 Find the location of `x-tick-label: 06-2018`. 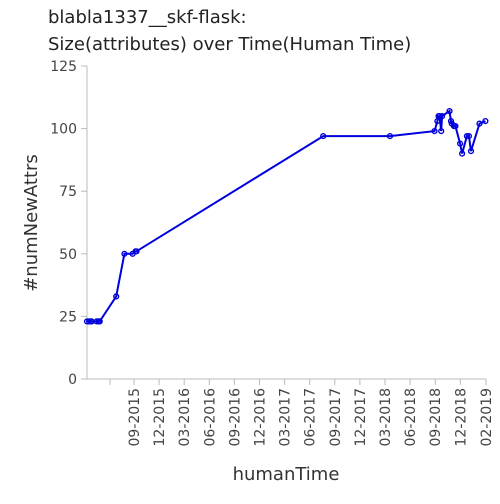

x-tick-label: 06-2018 is located at coordinates (411, 417).